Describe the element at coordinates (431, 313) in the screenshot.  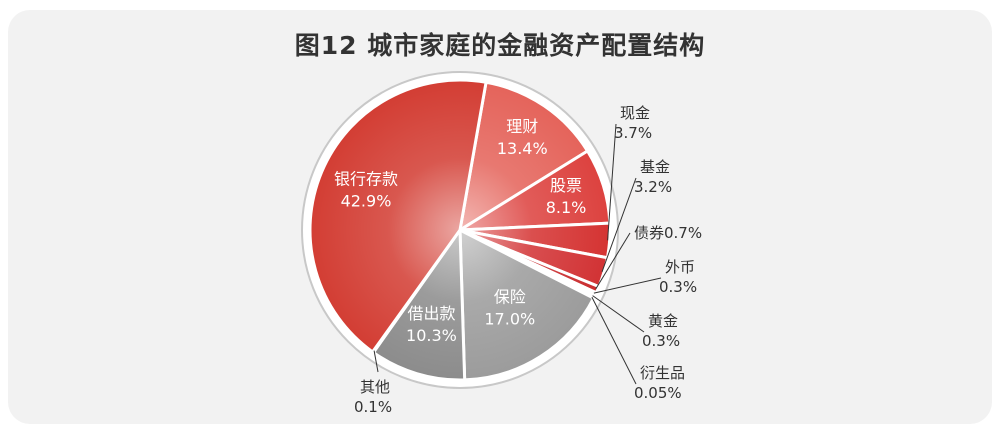
I see `slice-label: 借出款` at that location.